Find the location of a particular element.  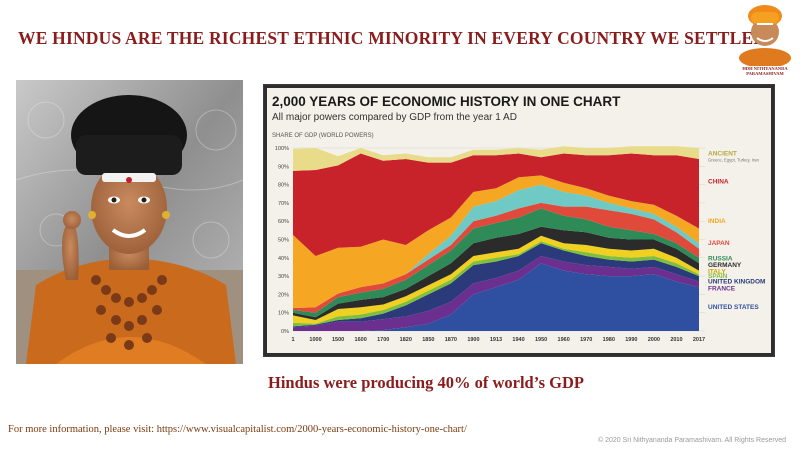

legend-label: UNITED KINGDOM is located at coordinates (736, 281).